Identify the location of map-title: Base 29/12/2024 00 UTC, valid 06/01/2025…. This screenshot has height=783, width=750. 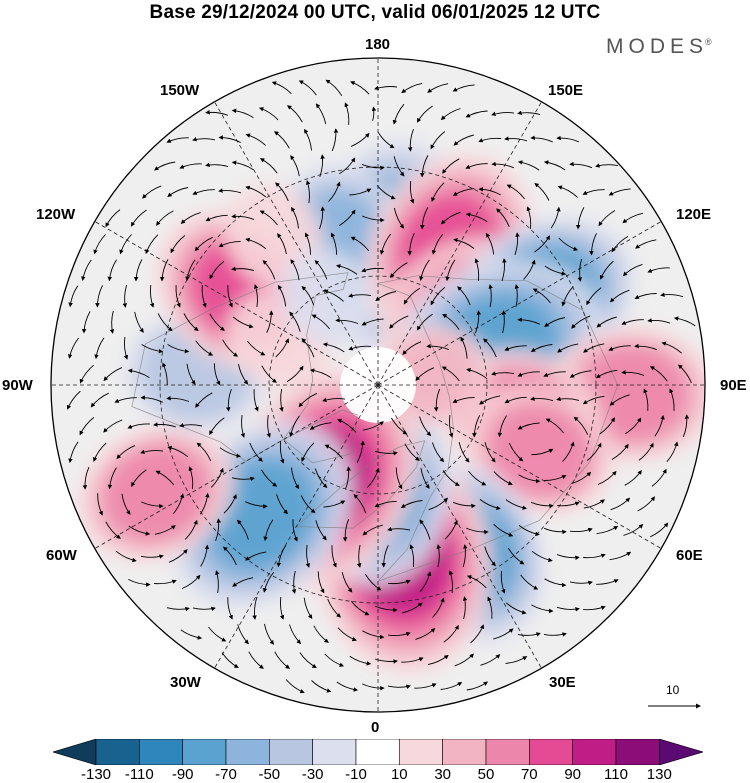
(375, 12).